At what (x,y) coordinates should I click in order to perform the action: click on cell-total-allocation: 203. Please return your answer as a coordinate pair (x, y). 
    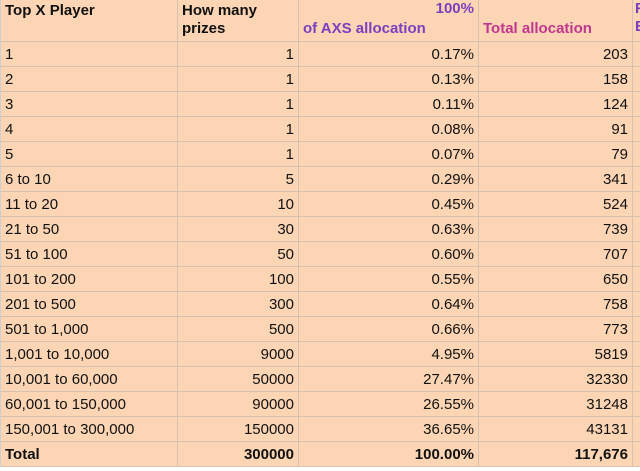
    Looking at the image, I should click on (556, 54).